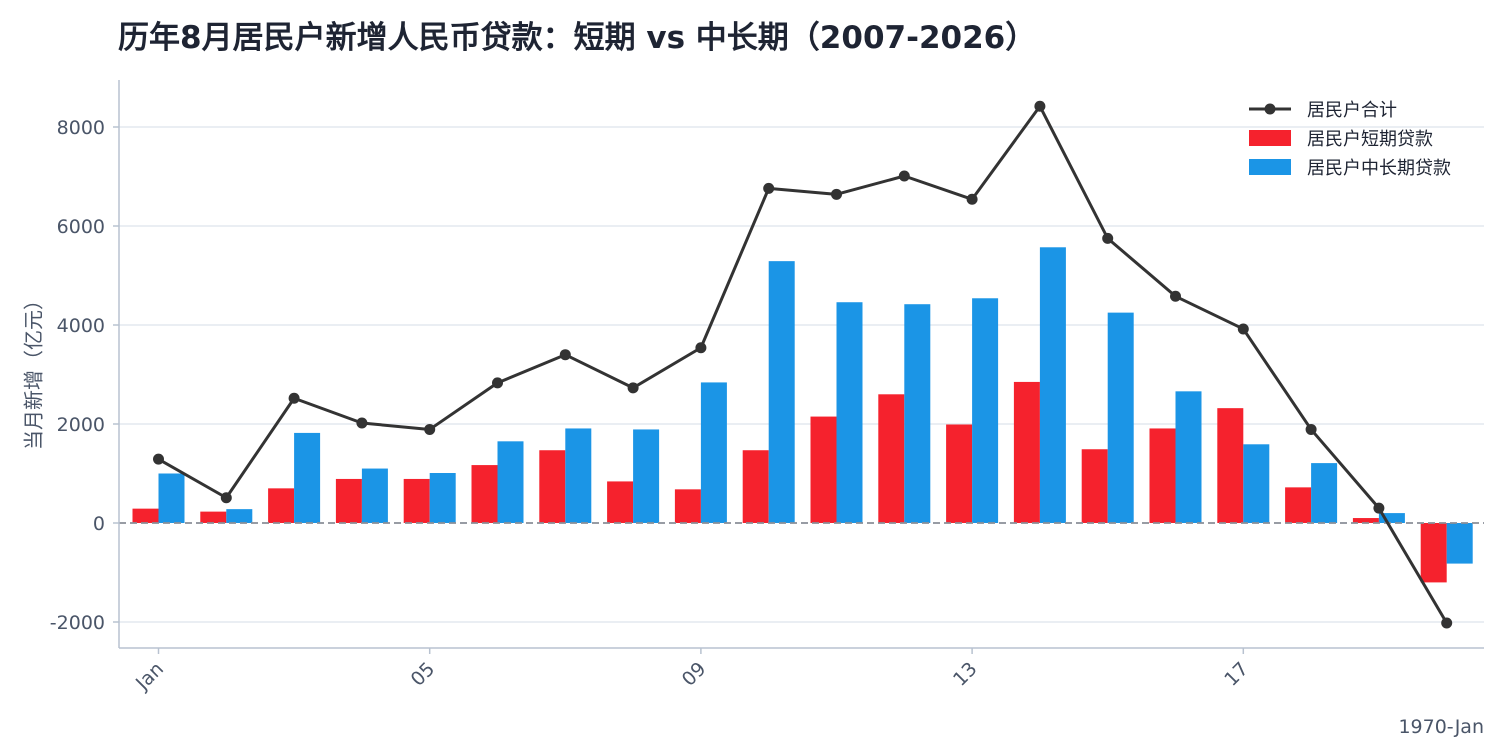  I want to click on x-tick-label: 17, so click(1236, 674).